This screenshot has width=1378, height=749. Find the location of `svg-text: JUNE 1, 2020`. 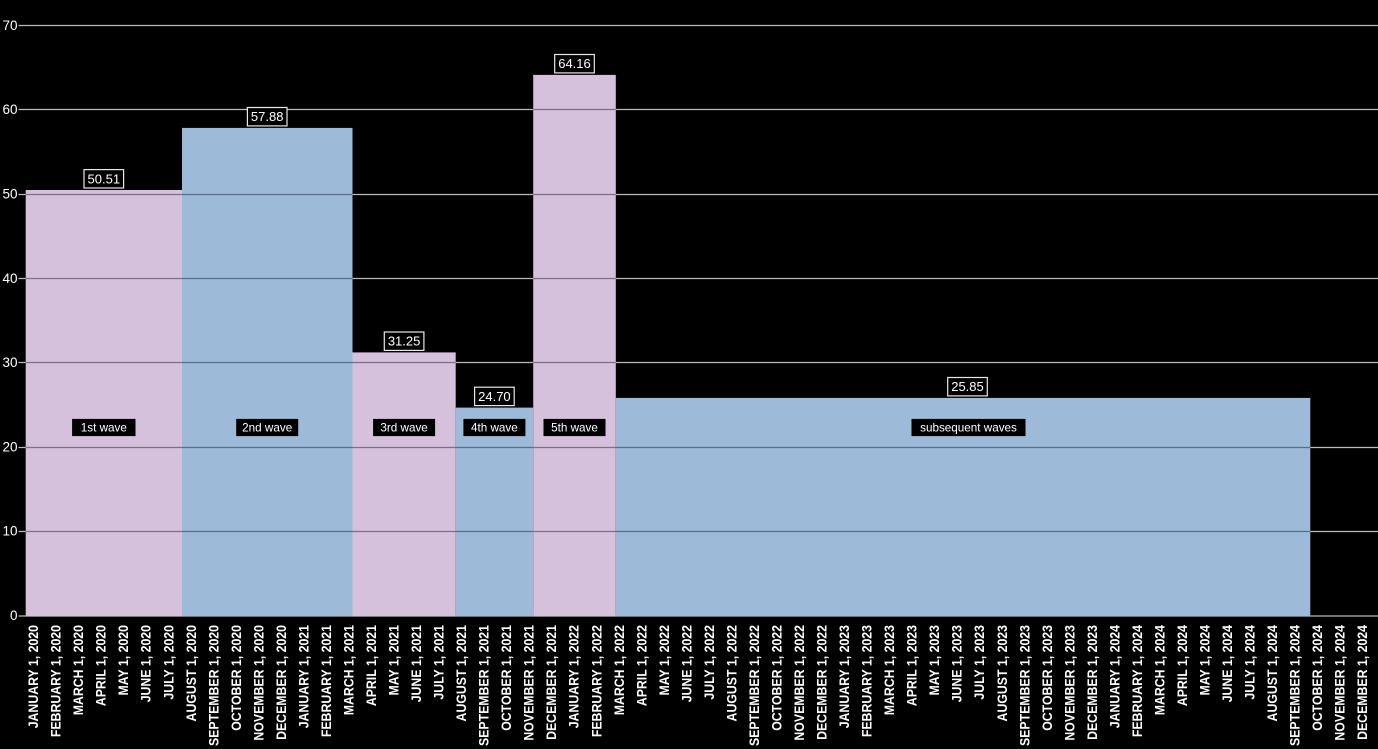

svg-text: JUNE 1, 2020 is located at coordinates (146, 663).